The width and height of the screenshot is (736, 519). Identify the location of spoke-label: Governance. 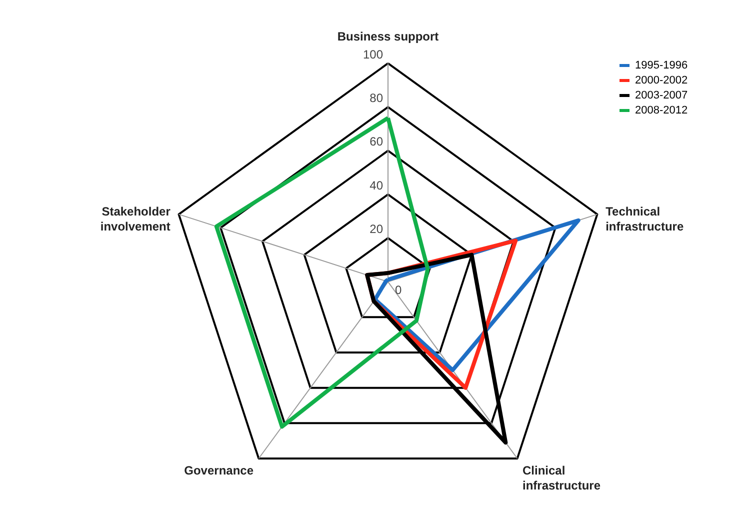
(219, 471).